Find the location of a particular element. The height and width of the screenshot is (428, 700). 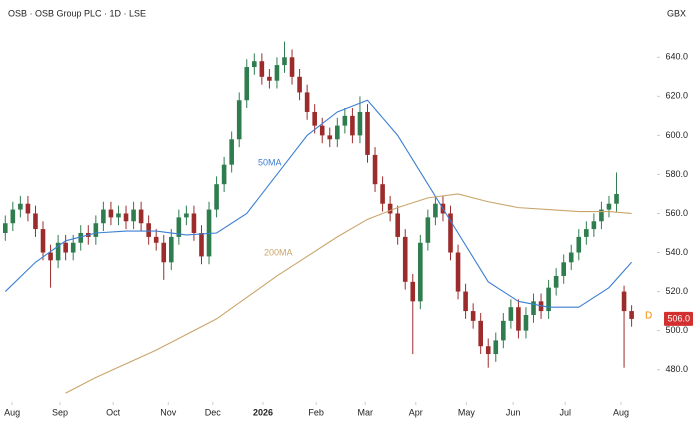

x-tick-label: Apr is located at coordinates (416, 412).